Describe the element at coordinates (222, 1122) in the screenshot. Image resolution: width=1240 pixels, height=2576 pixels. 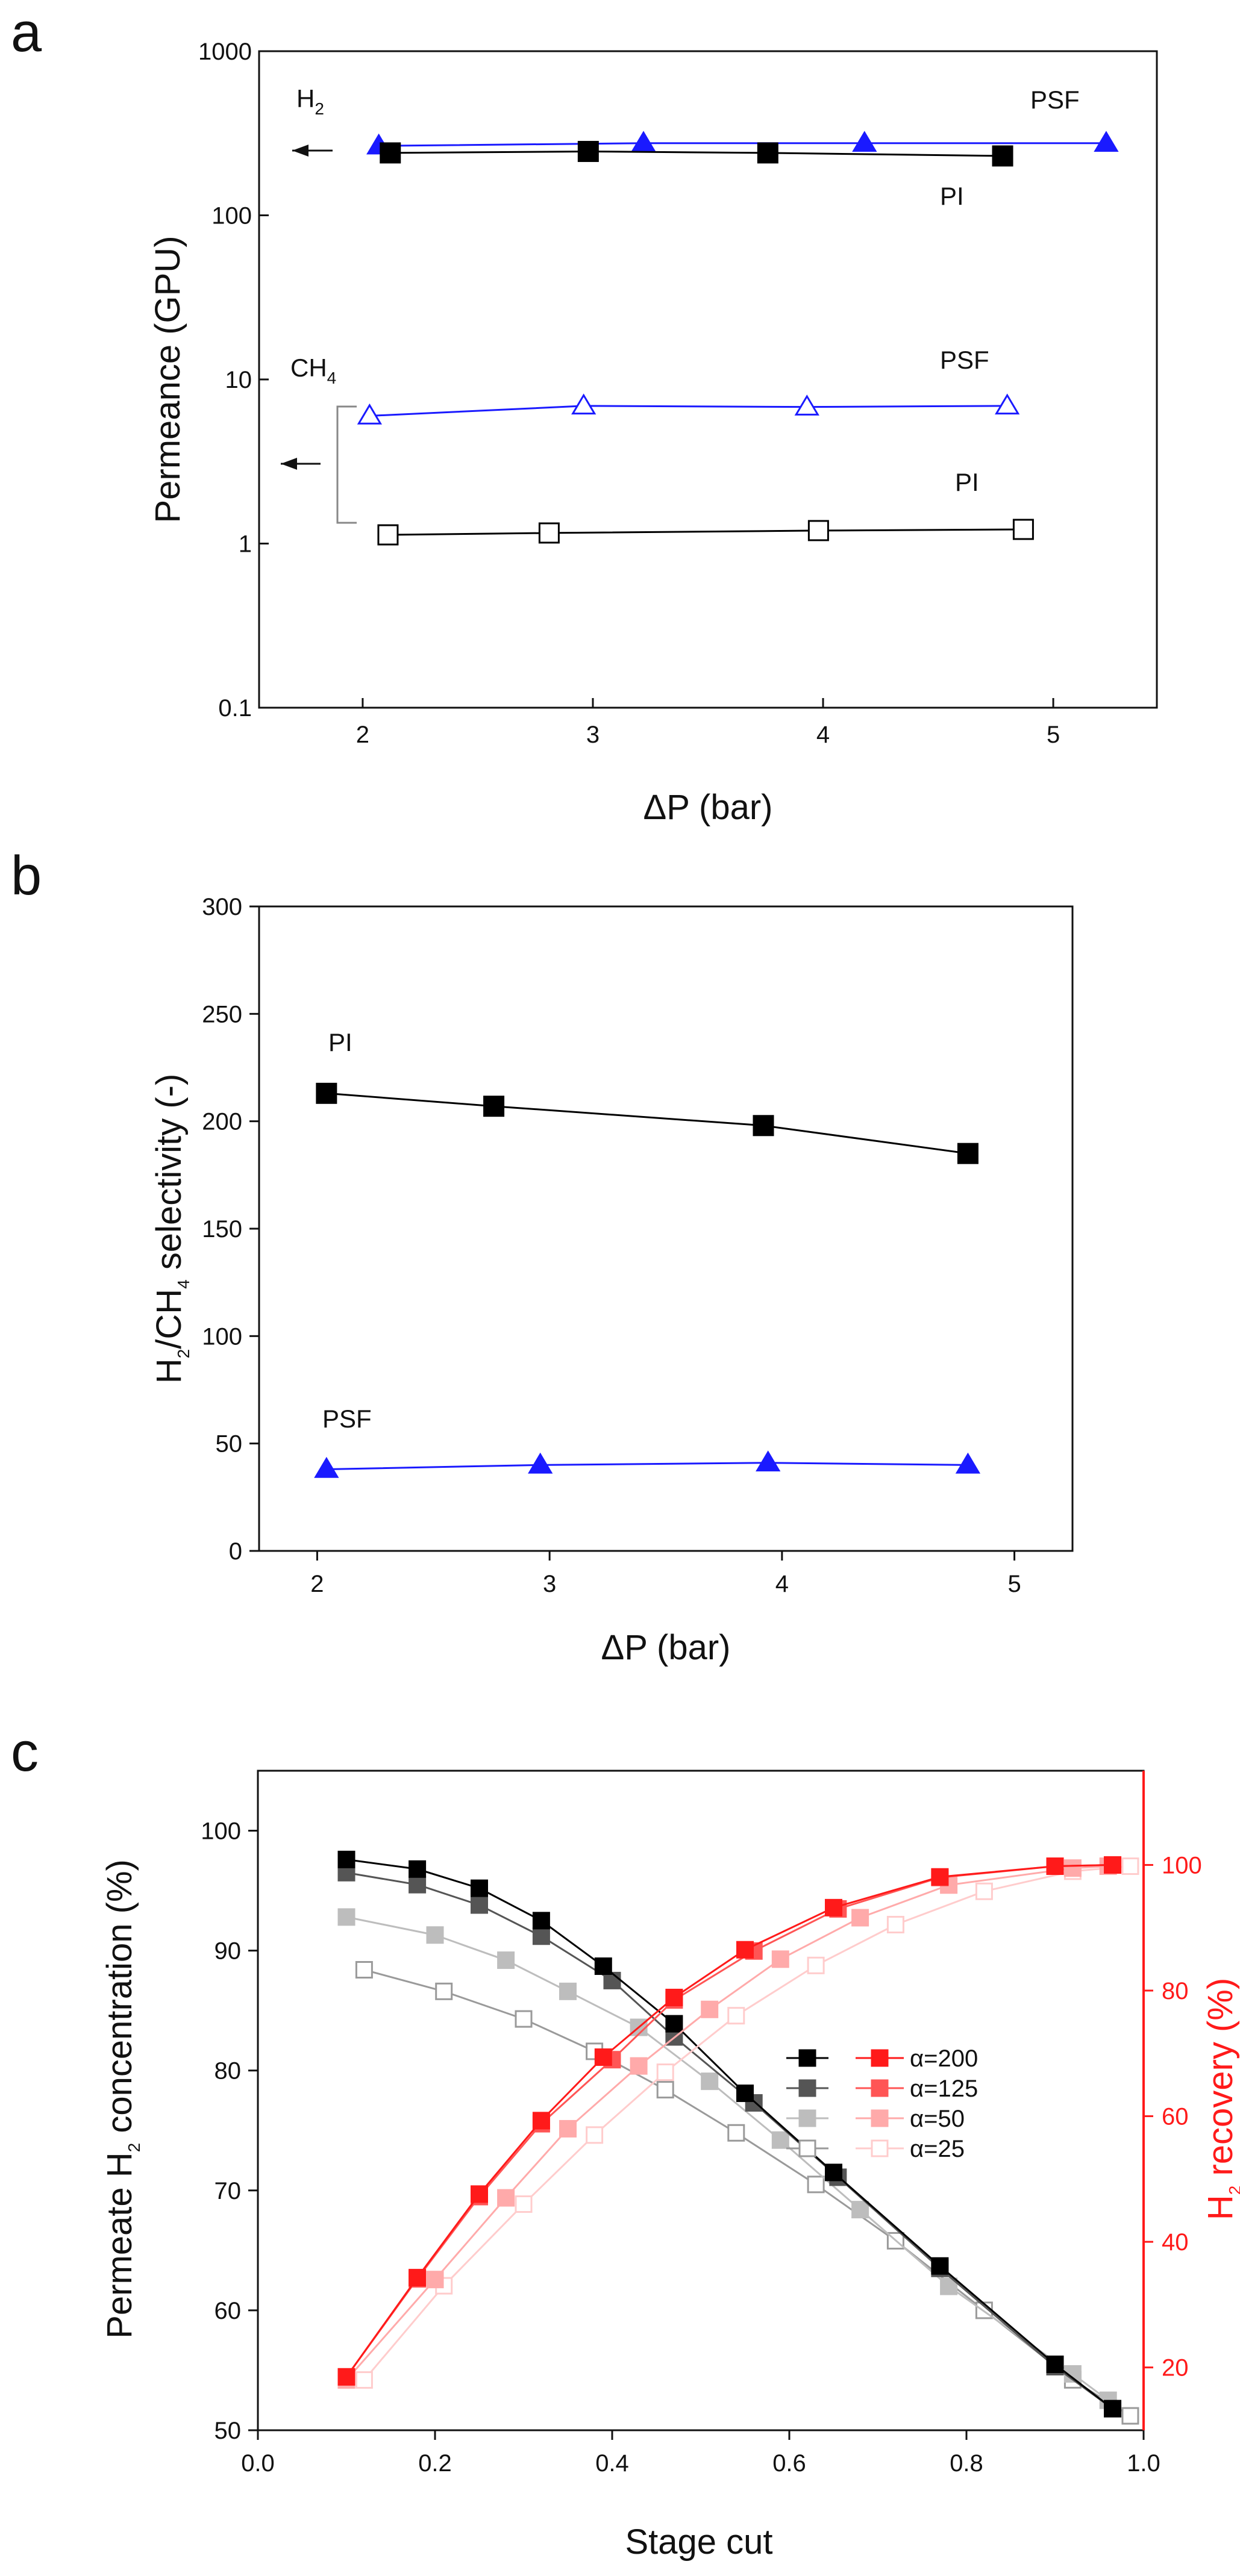
I see `panel-b-ytick-label: 200` at that location.